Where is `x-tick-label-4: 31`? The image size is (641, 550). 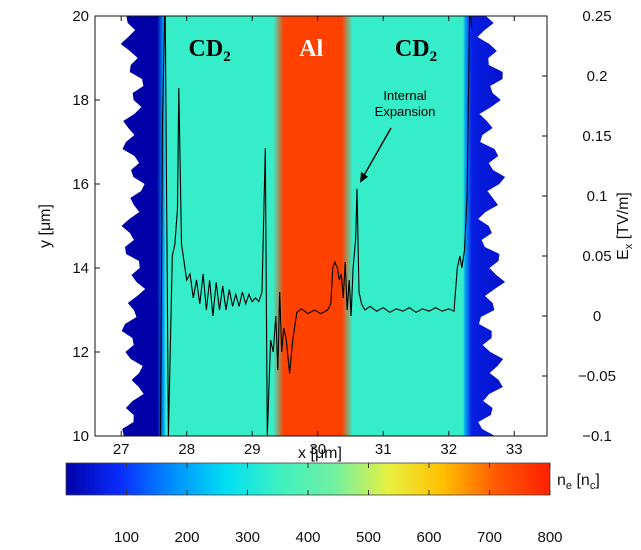 x-tick-label-4: 31 is located at coordinates (383, 449).